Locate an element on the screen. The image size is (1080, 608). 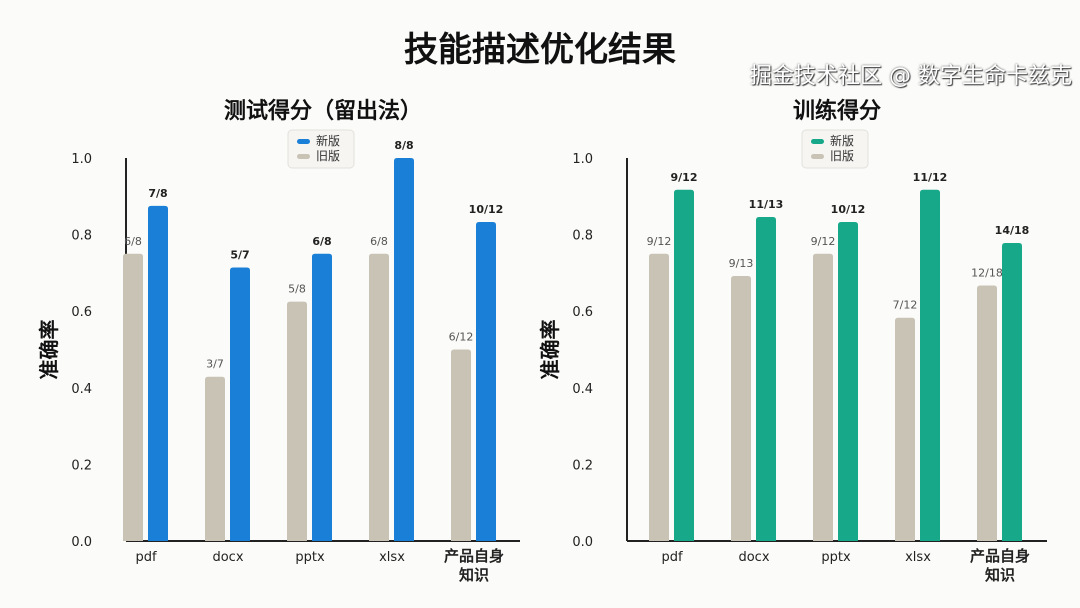
bar-value-label: 11/12 is located at coordinates (930, 177).